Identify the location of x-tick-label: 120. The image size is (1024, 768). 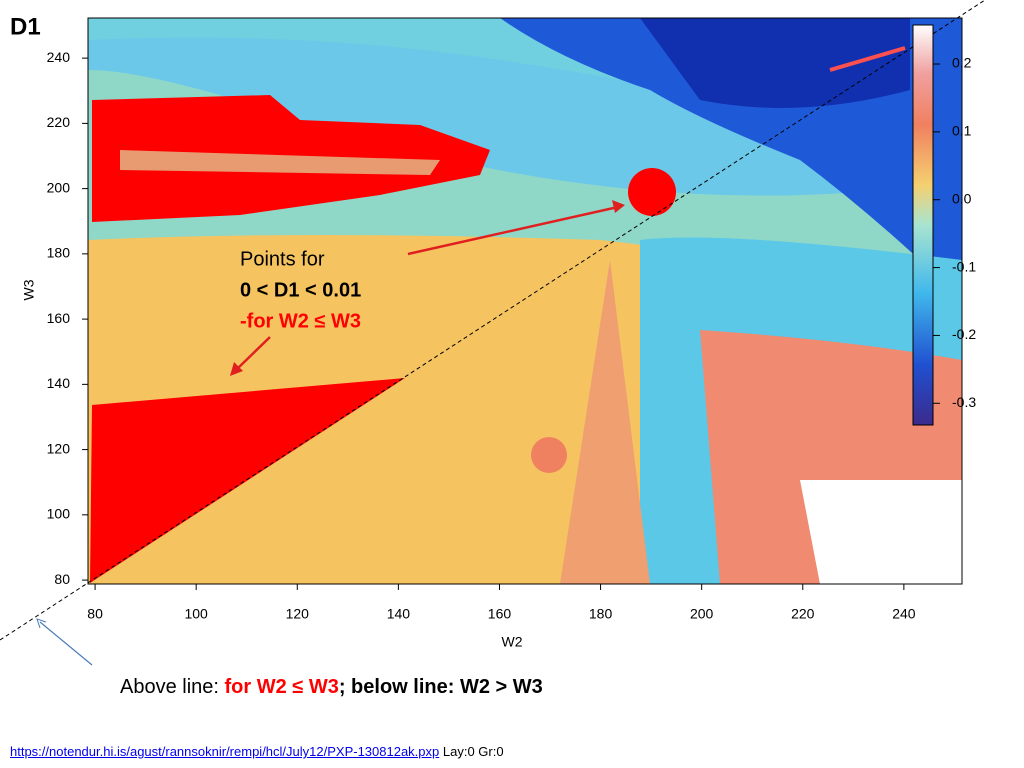
(298, 614).